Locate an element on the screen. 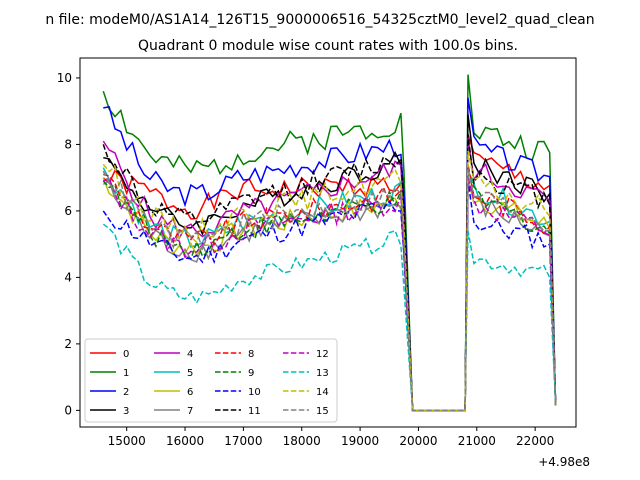 This screenshot has height=480, width=640. legend-label-0: 0 is located at coordinates (126, 354).